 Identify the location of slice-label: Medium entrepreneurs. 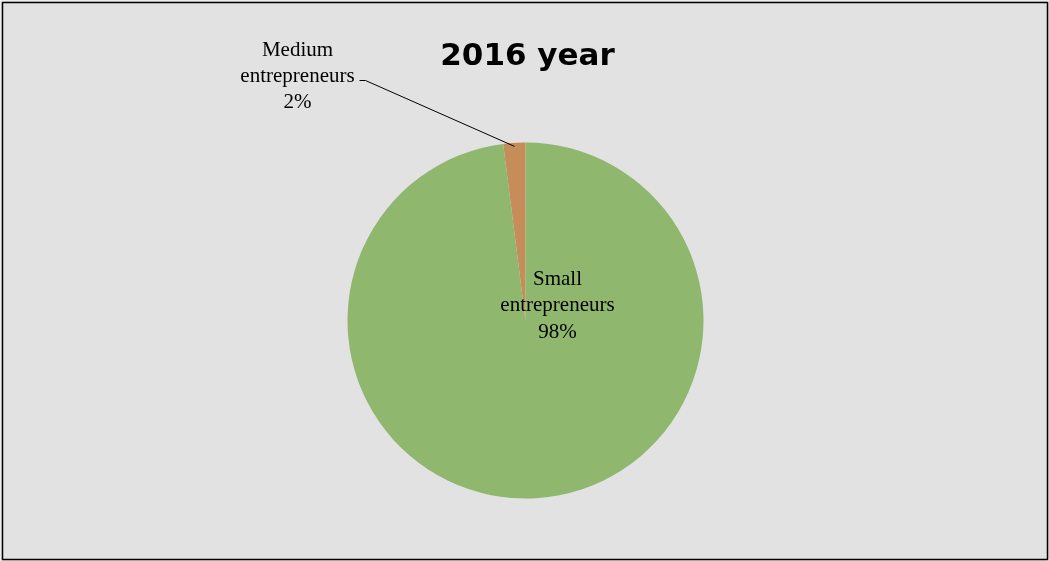
(297, 61).